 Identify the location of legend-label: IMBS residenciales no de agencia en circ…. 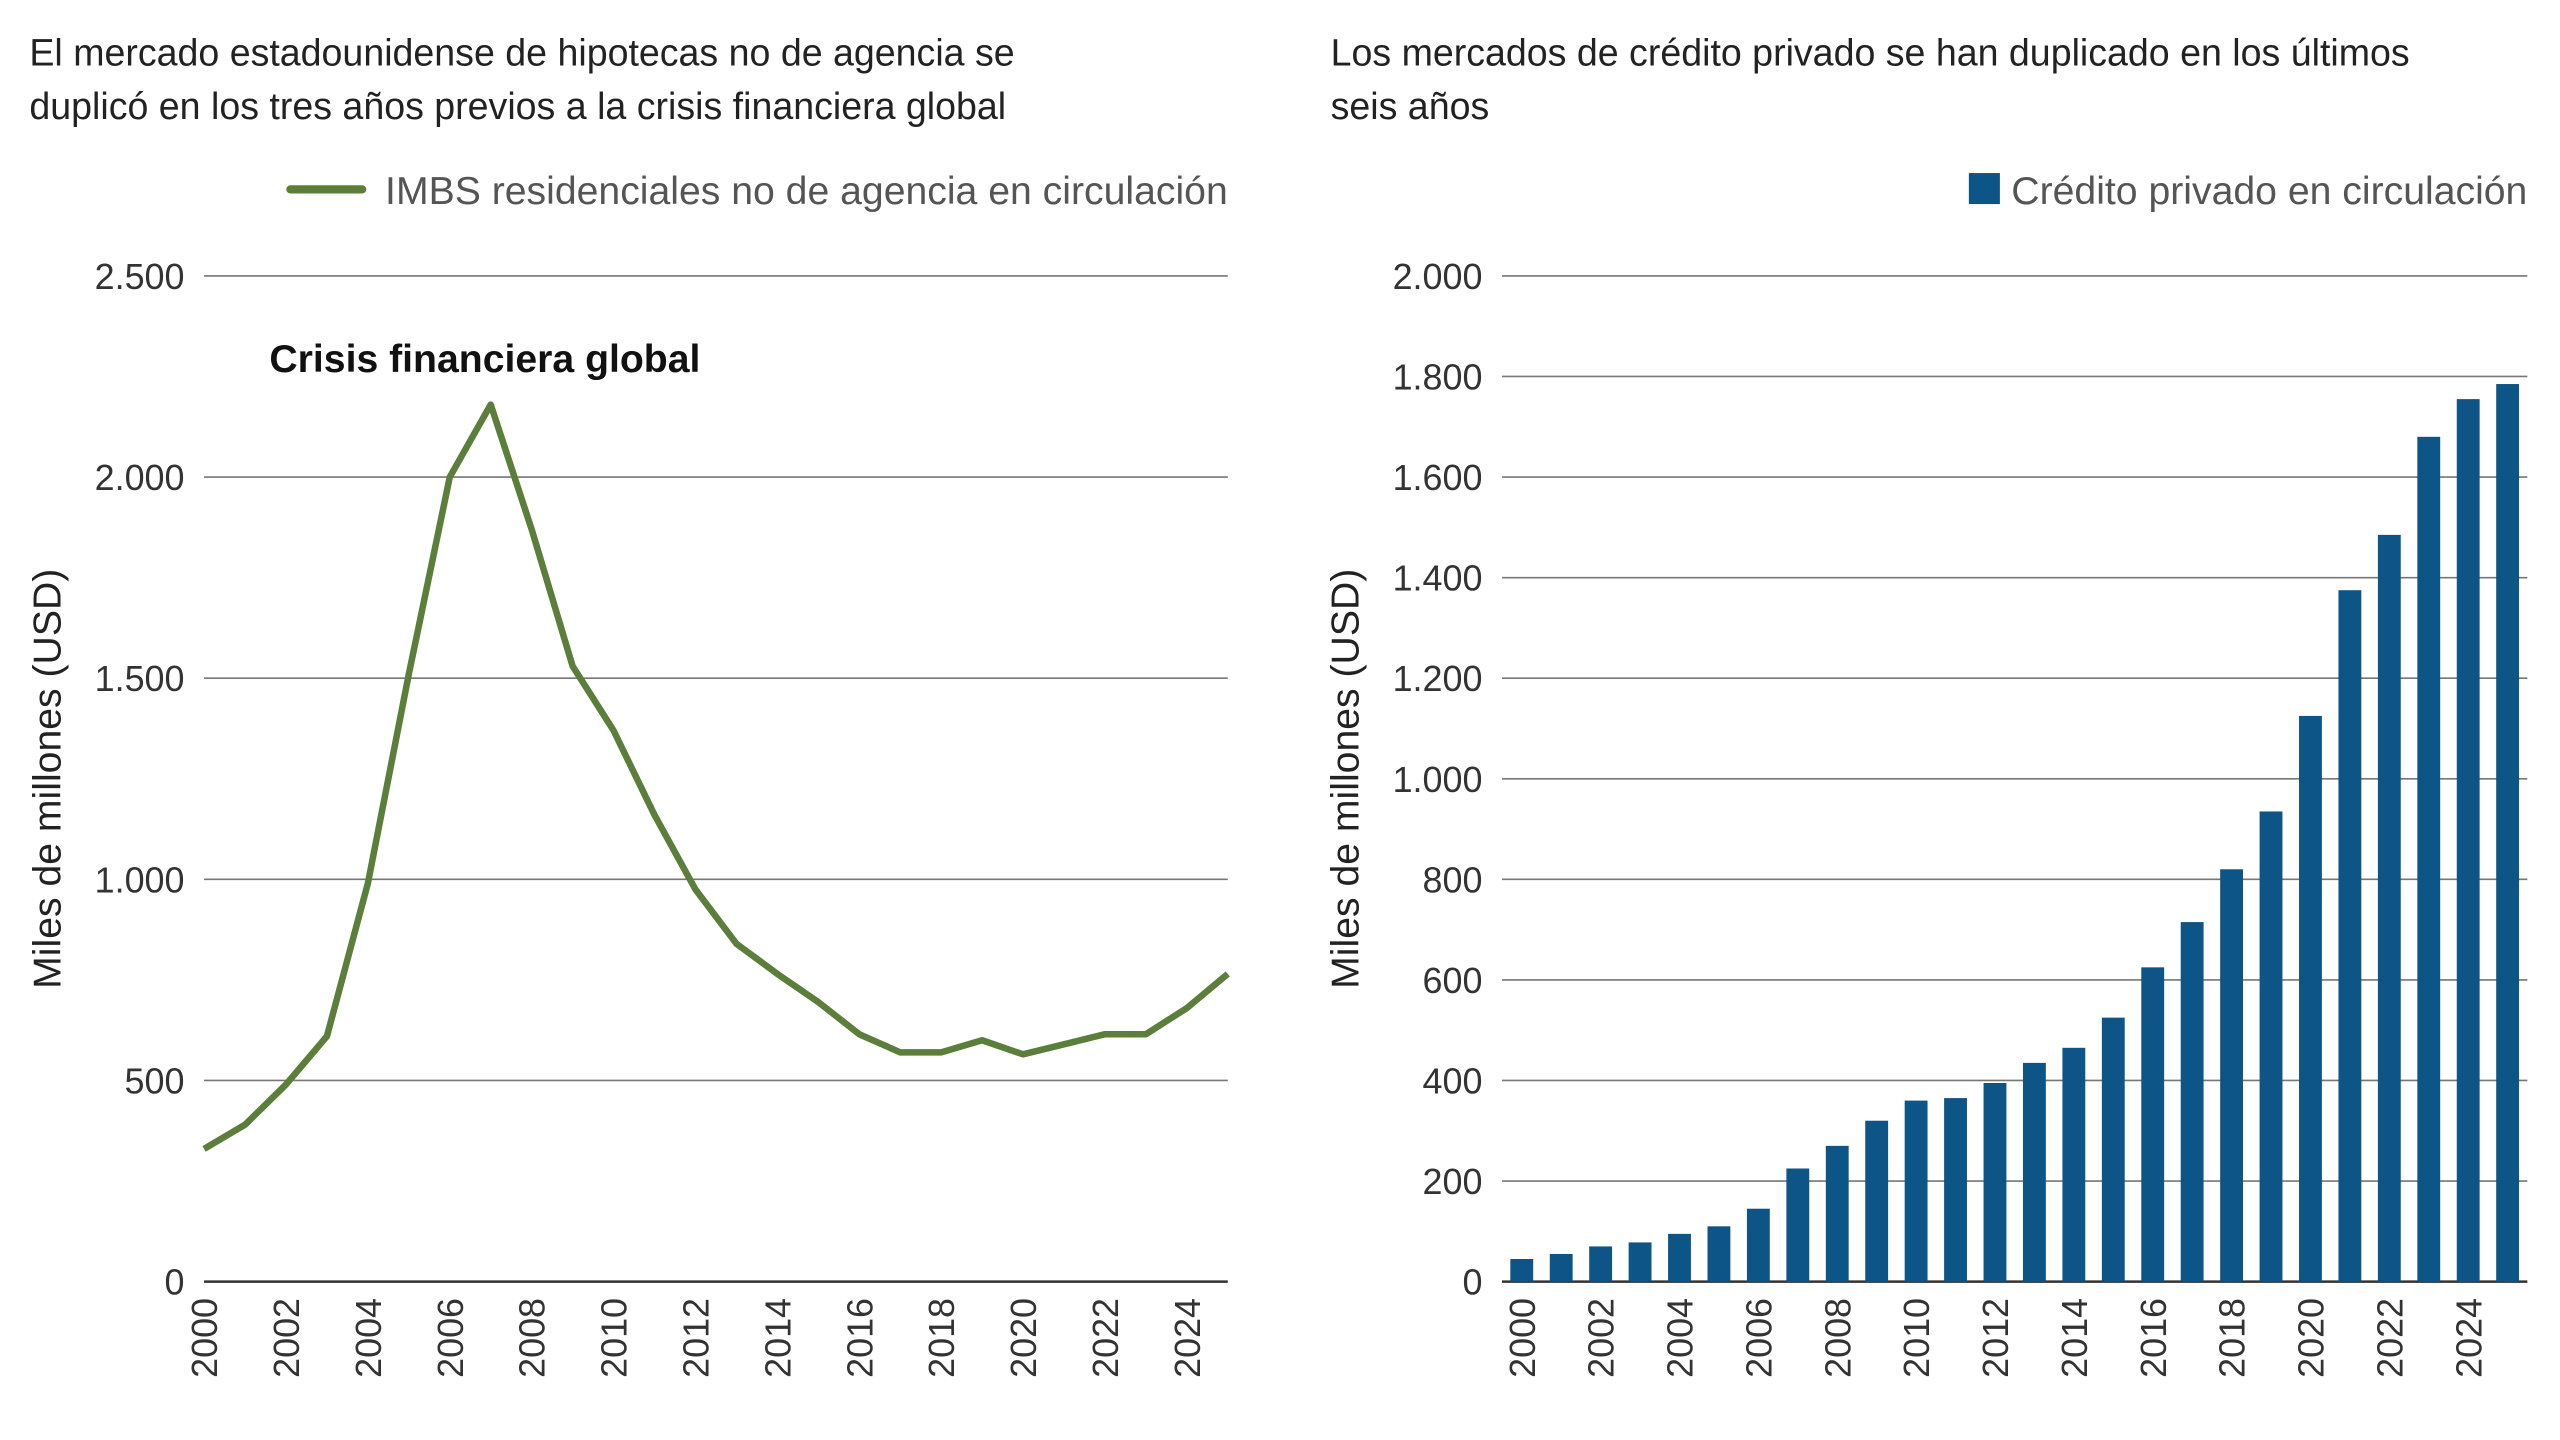
(806, 191).